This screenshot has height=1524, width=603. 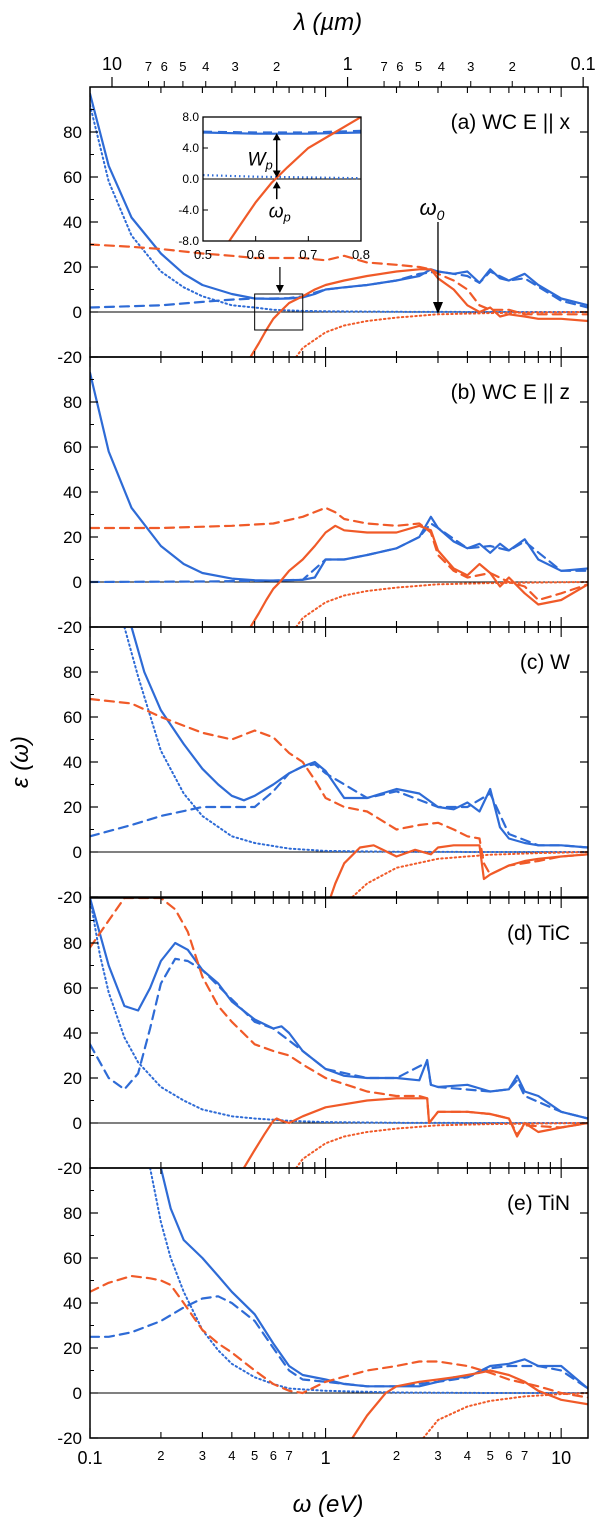 I want to click on top-minor-tick-label: 6, so click(x=164, y=66).